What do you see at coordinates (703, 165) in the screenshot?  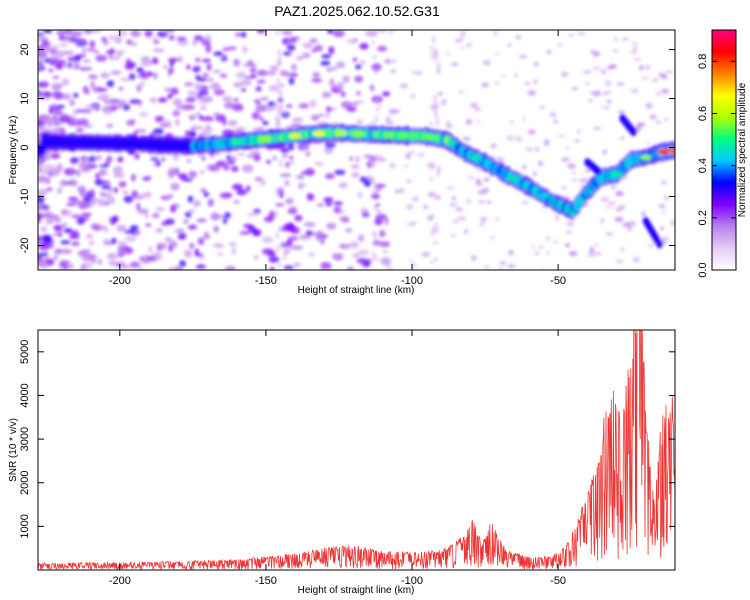 I see `colorbar-tick-label: 0.4` at bounding box center [703, 165].